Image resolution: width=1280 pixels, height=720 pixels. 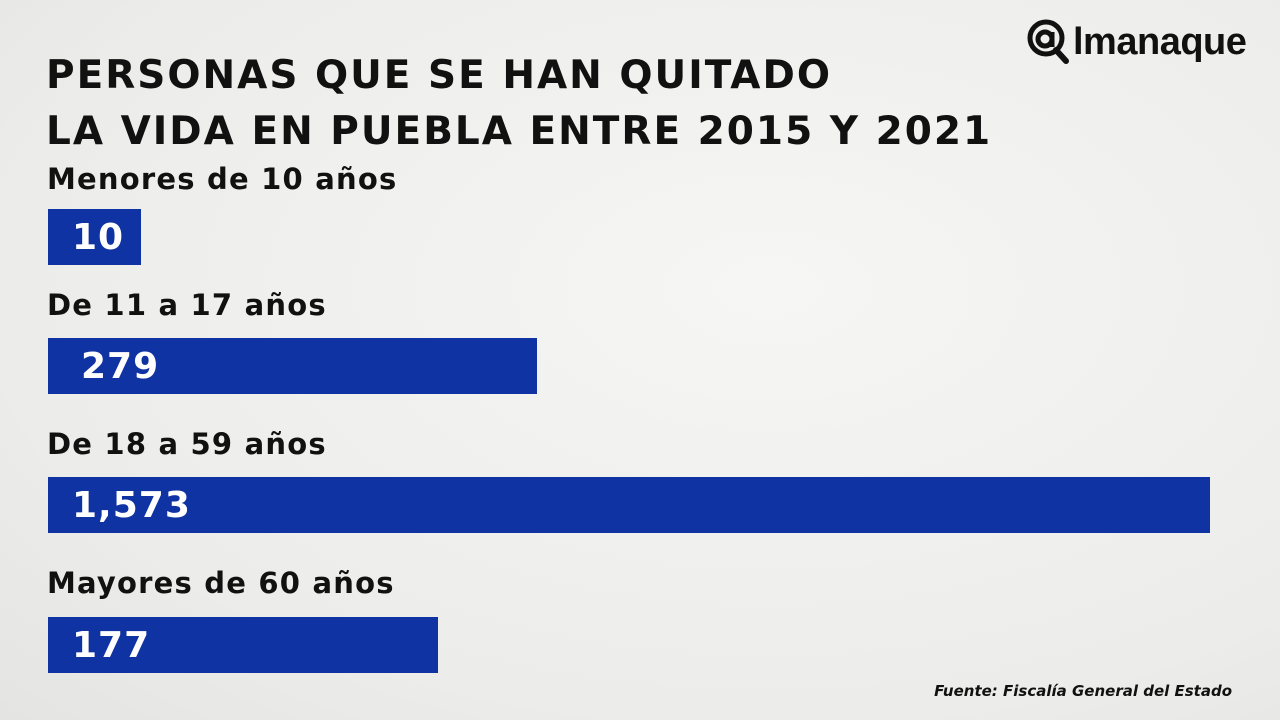 What do you see at coordinates (1160, 41) in the screenshot?
I see `logo-text: lmanaque` at bounding box center [1160, 41].